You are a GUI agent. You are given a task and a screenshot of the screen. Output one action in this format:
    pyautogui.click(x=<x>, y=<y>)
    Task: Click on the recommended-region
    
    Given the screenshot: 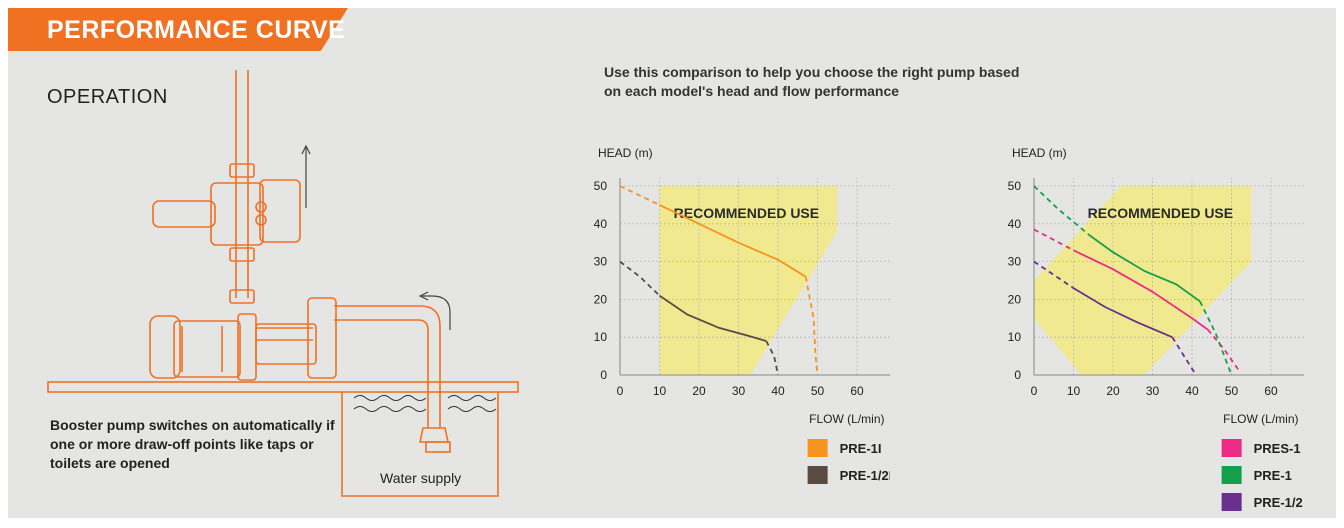 What is the action you would take?
    pyautogui.click(x=748, y=280)
    